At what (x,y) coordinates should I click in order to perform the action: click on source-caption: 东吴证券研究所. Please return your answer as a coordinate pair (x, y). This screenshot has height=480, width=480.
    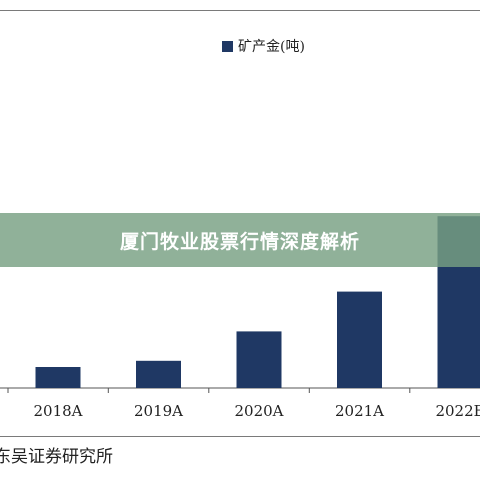
    Looking at the image, I should click on (56, 454).